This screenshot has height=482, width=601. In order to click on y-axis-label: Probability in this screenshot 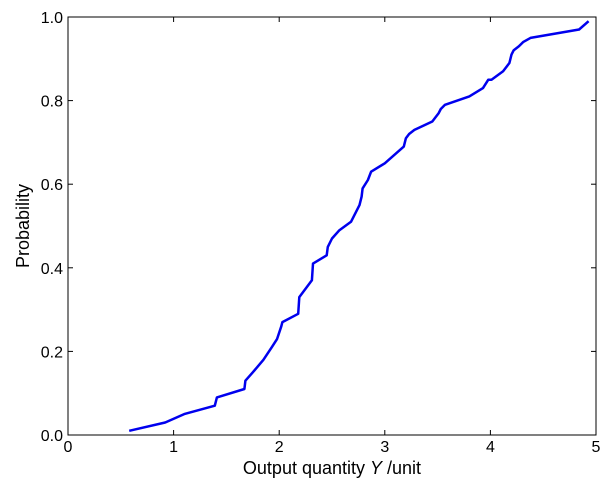, I will do `click(23, 226)`.